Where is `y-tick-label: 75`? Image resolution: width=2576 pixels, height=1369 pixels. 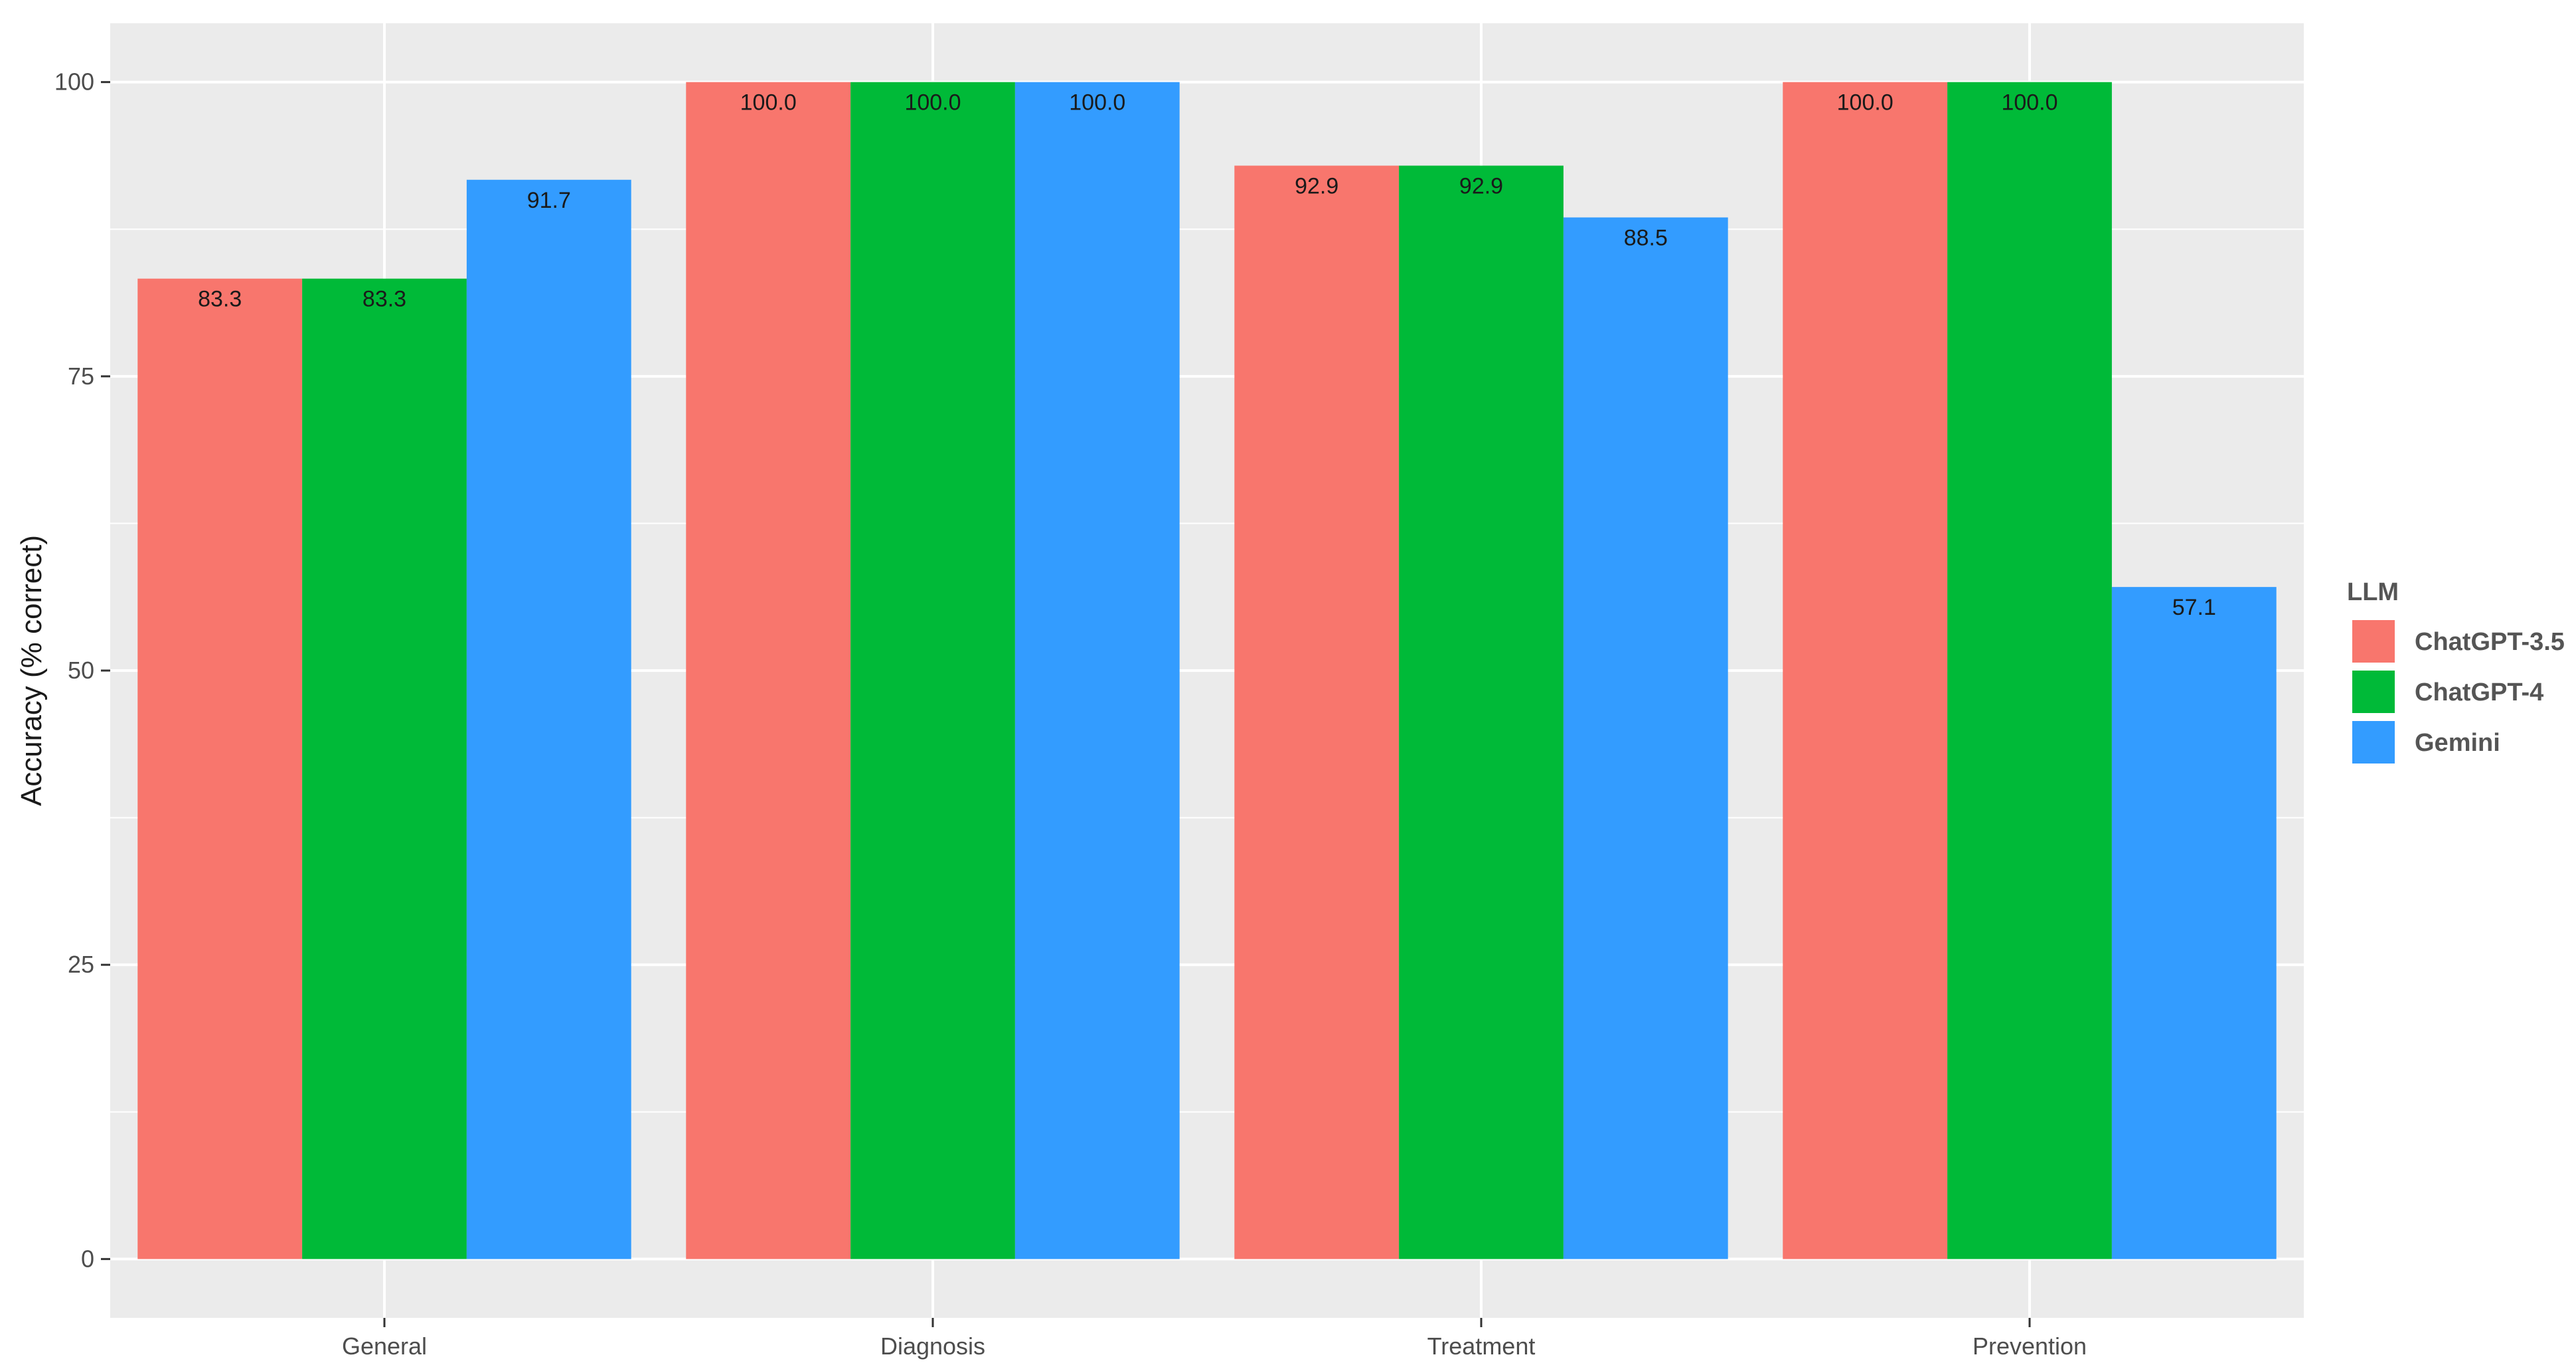 y-tick-label: 75 is located at coordinates (81, 376).